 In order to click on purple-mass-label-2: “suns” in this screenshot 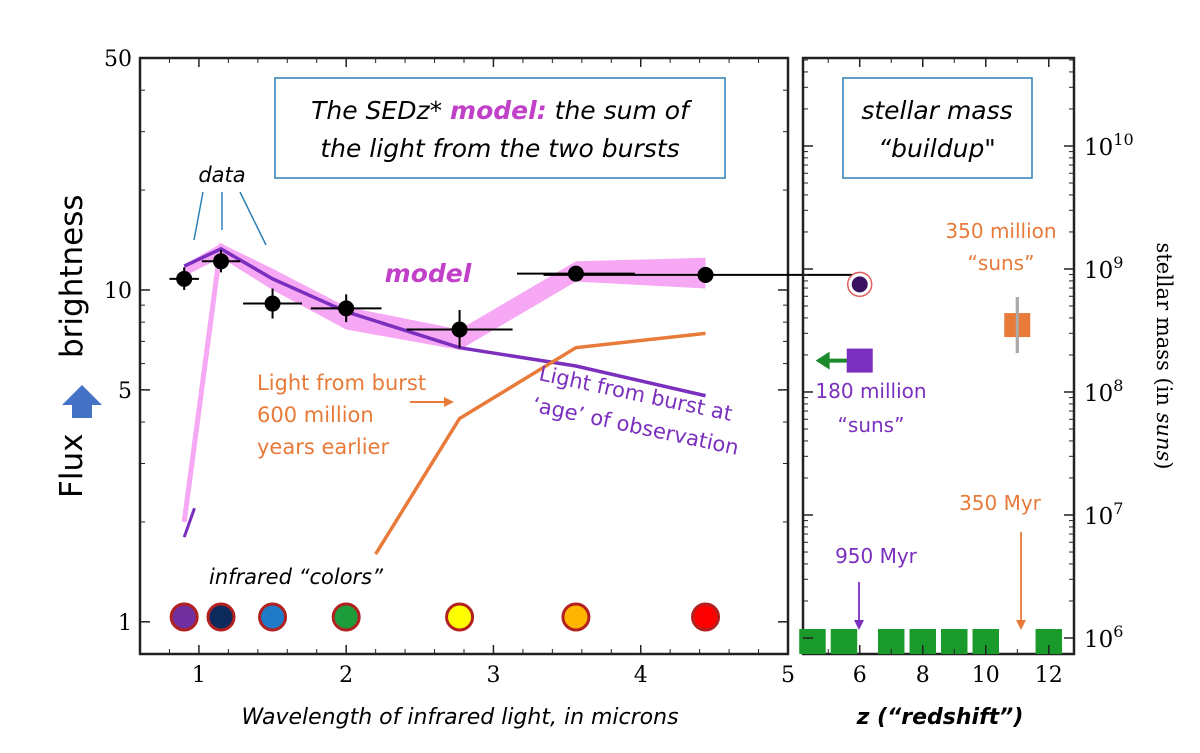, I will do `click(871, 425)`.